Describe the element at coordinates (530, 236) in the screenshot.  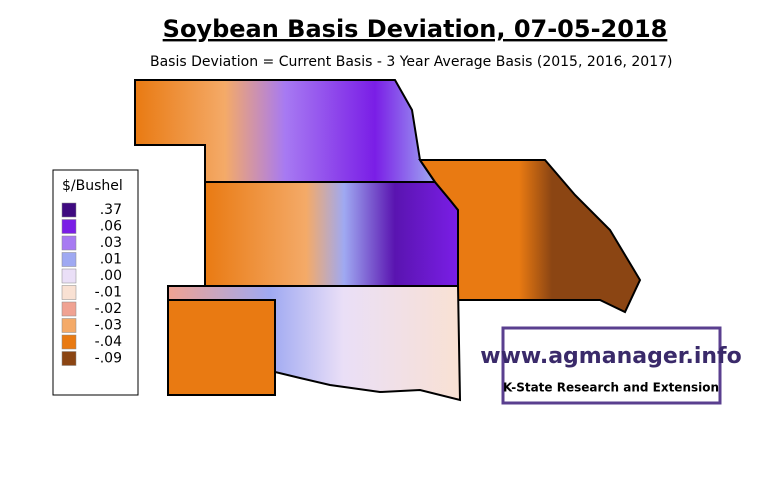
I see `state-missouri` at that location.